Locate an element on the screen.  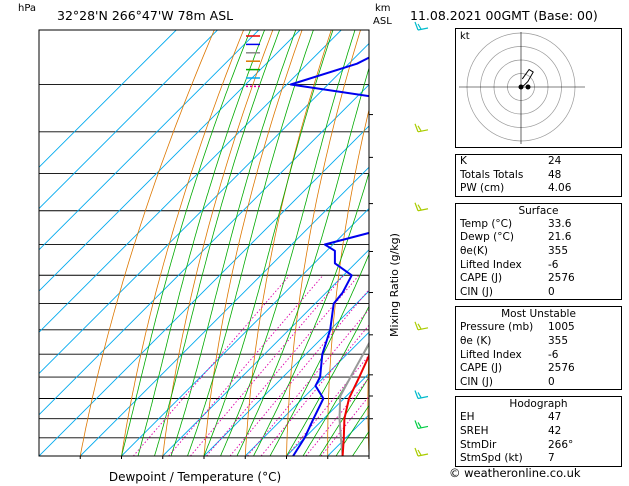
mu-value: 2576 is located at coordinates (561, 368).